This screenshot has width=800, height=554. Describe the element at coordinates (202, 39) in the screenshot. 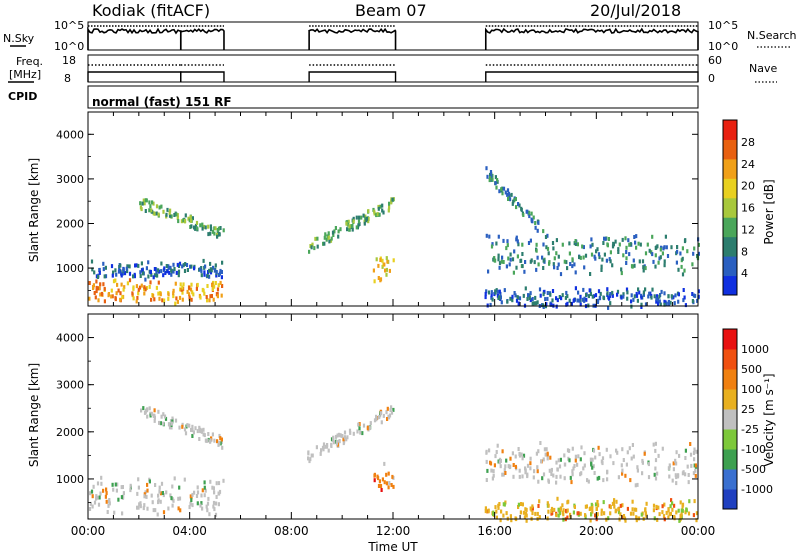

I see `nsky-trace` at that location.